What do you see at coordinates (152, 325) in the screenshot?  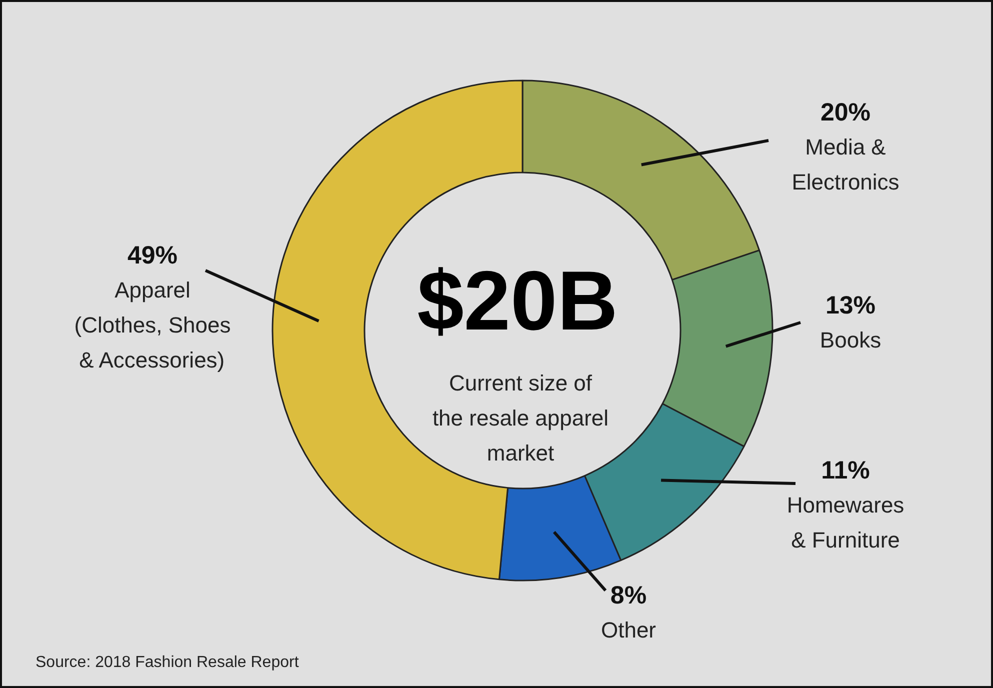 I see `slice-label: Apparel (Clothes, Shoes & Accessories)` at bounding box center [152, 325].